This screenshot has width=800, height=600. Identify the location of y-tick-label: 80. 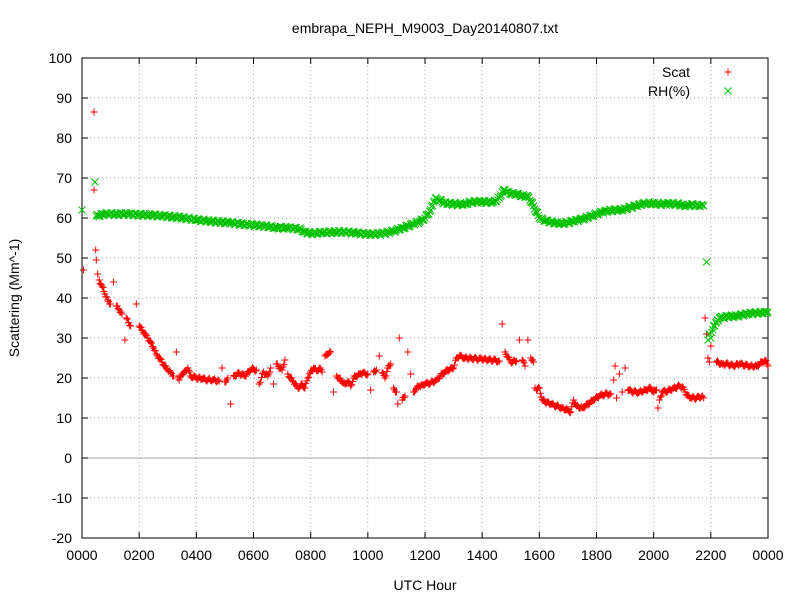
(64, 138).